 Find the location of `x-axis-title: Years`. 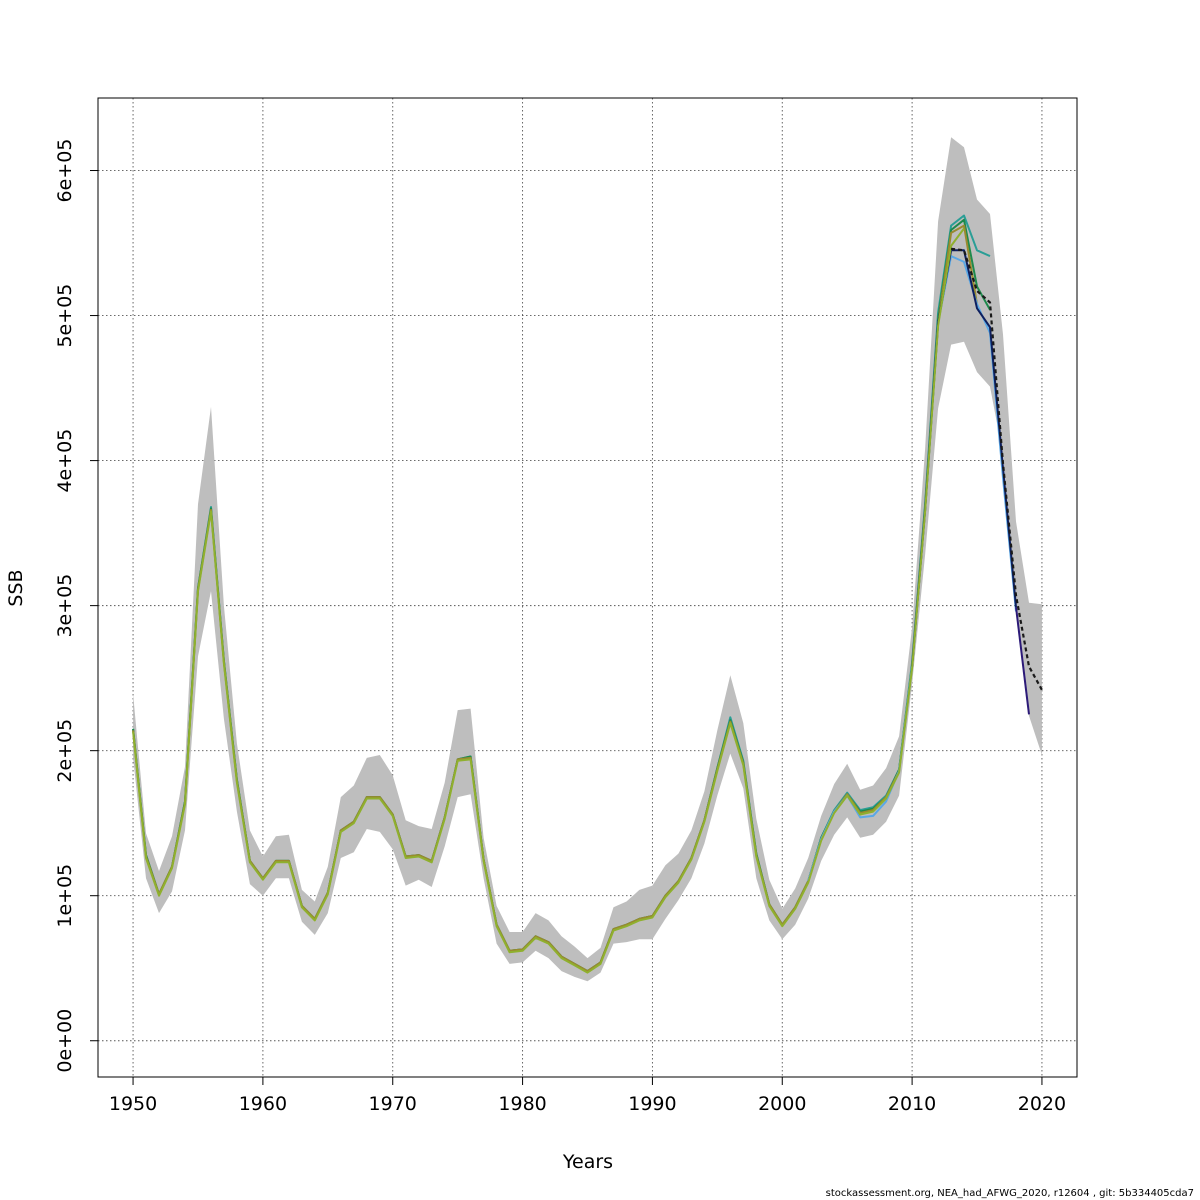

x-axis-title: Years is located at coordinates (587, 1162).